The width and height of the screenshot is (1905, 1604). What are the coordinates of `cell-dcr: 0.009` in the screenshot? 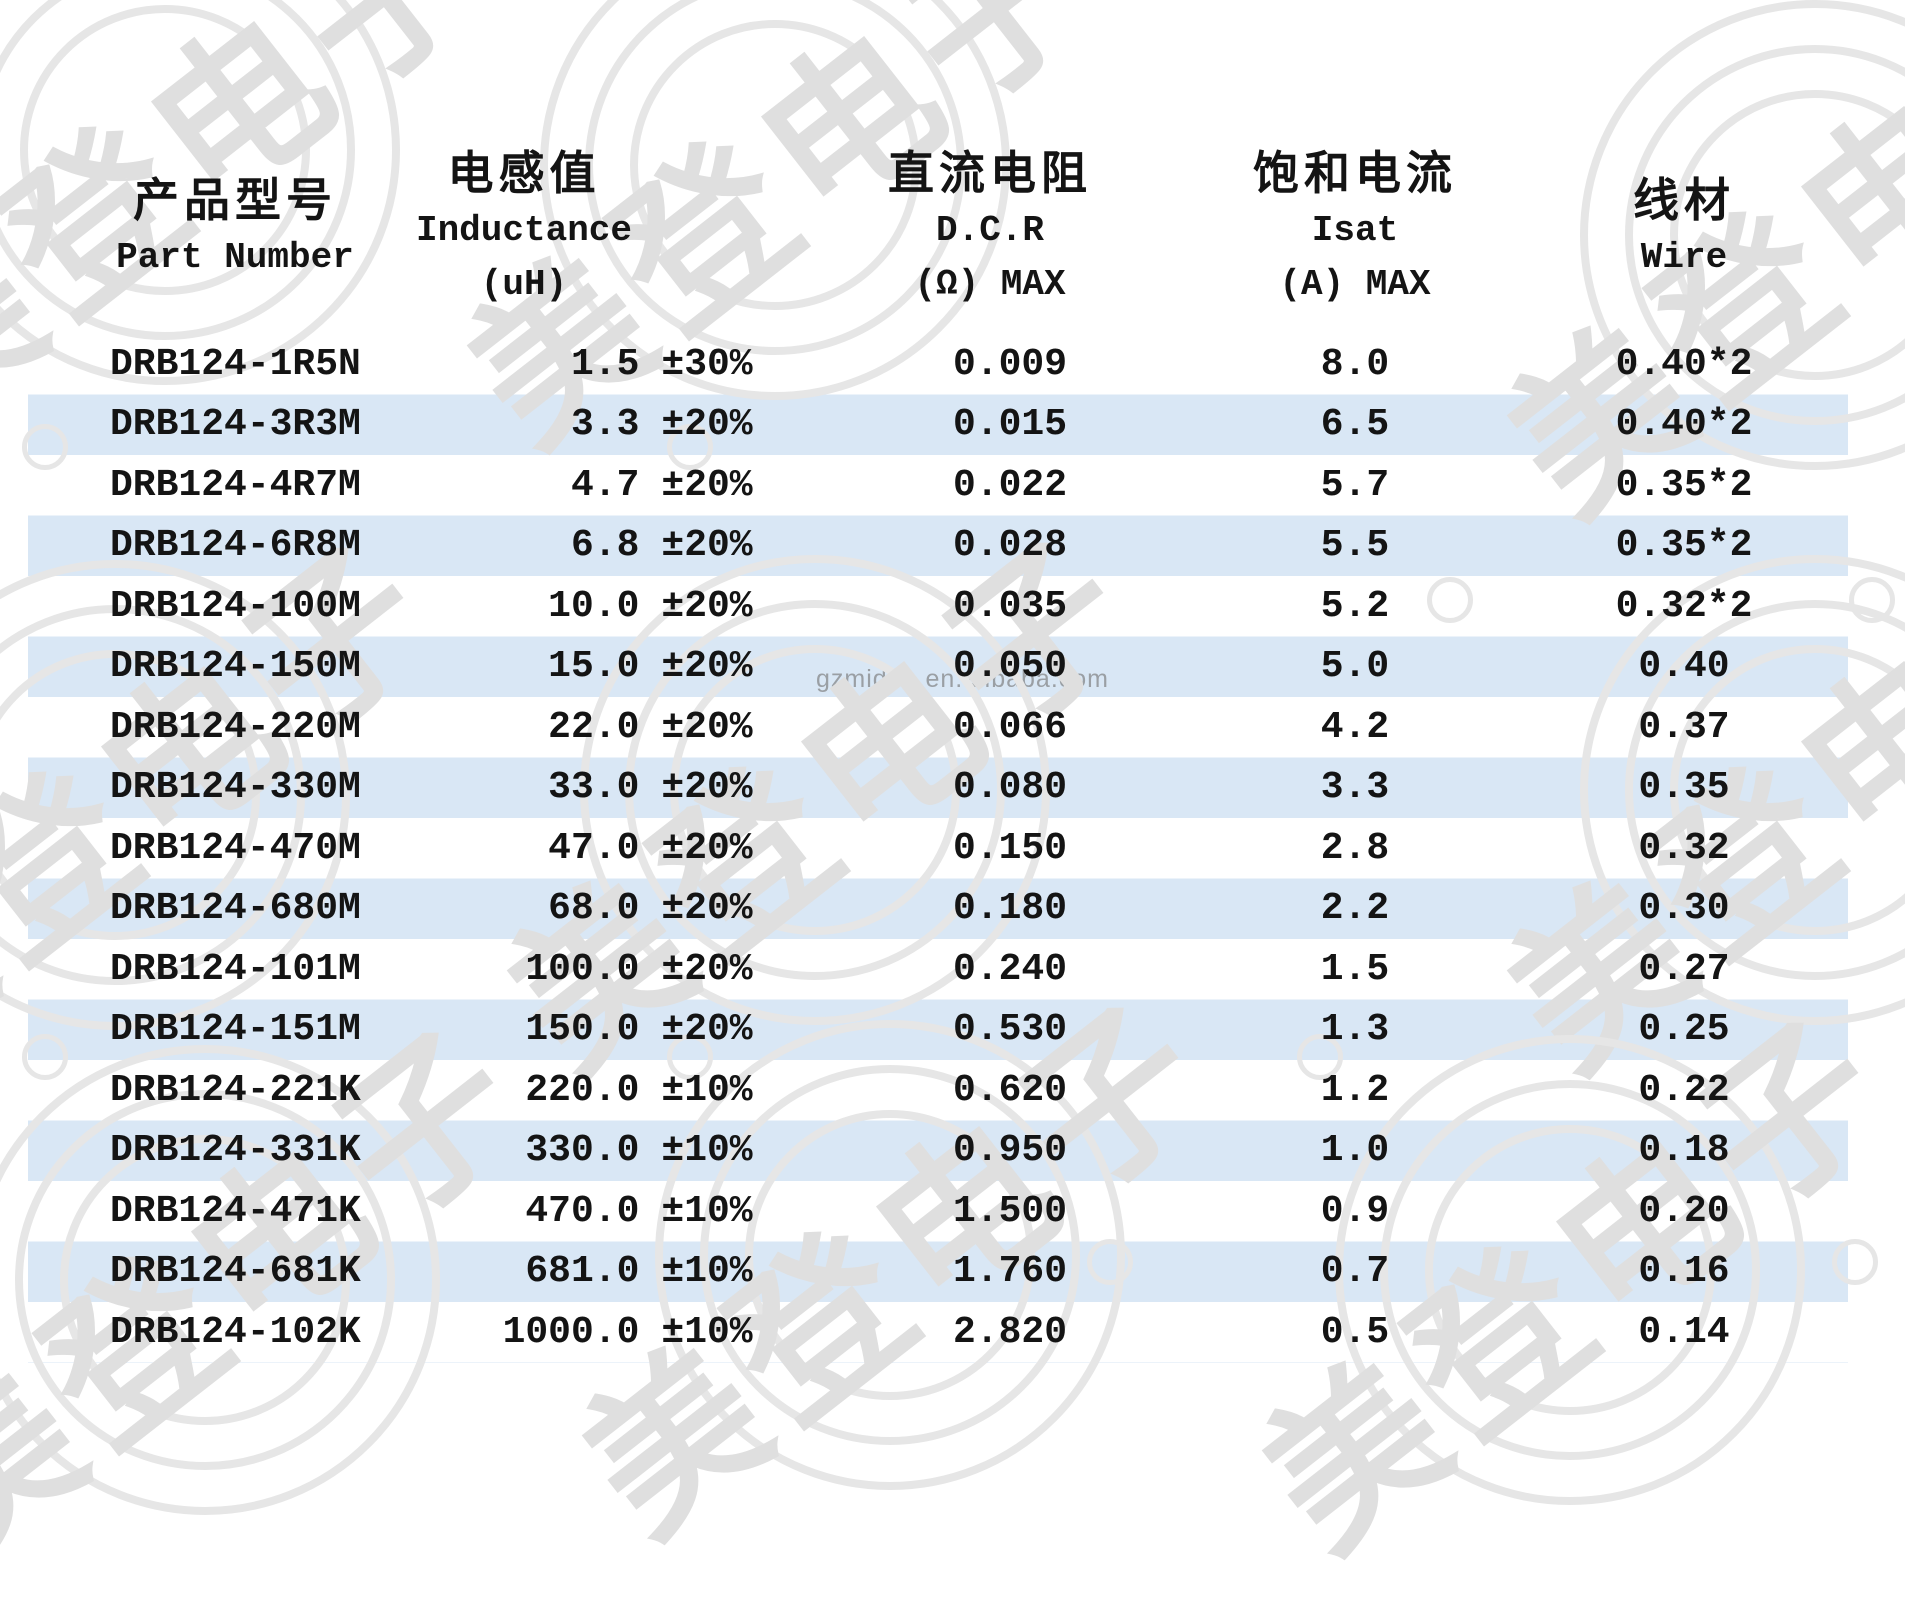 It's located at (1010, 364).